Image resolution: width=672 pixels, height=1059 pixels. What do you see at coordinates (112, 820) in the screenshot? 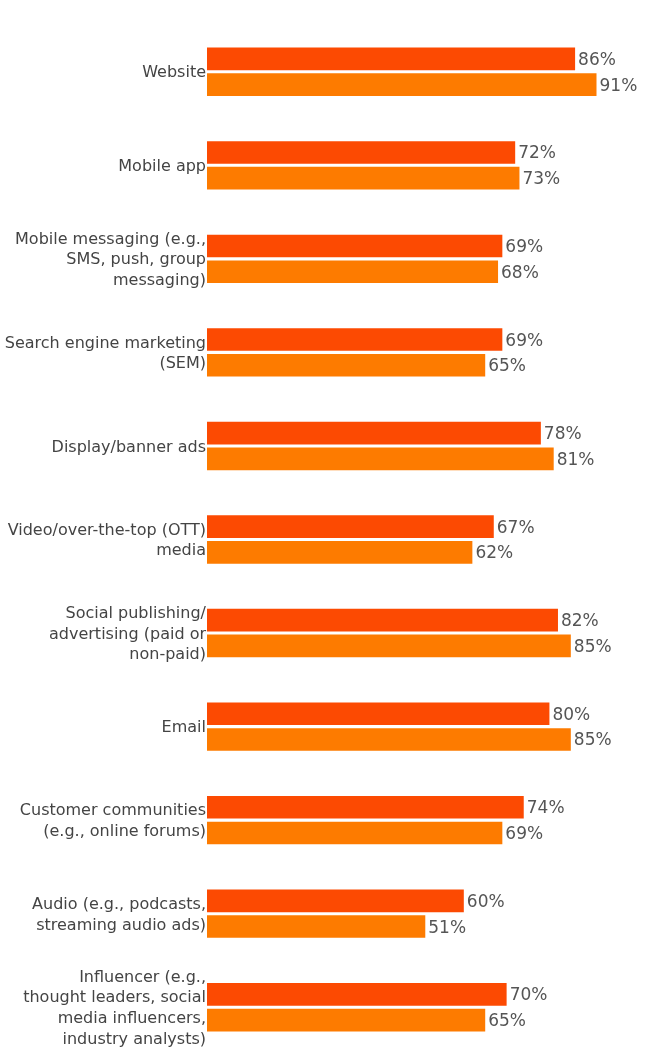
I see `y-tick-label: Customer communities (e.g., online forums)` at bounding box center [112, 820].